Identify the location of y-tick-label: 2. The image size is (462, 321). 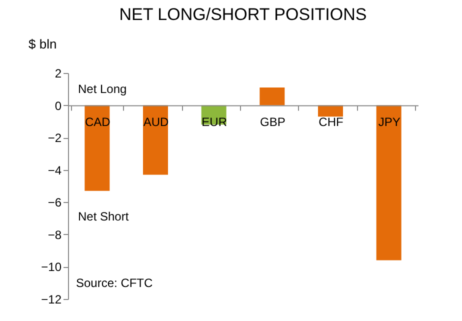
(58, 73).